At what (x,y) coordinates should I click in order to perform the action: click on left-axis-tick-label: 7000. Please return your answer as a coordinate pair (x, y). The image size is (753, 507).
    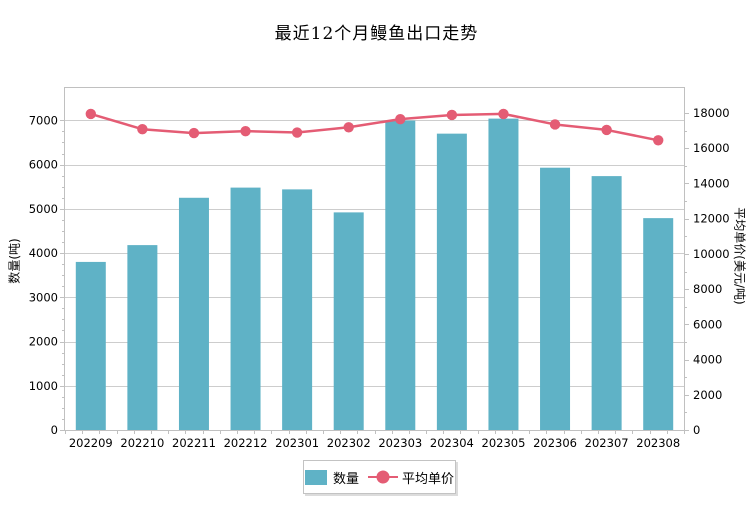
    Looking at the image, I should click on (43, 120).